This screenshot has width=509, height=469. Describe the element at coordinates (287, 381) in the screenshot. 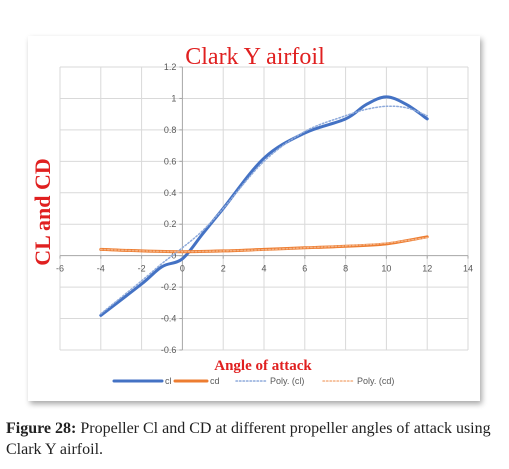

I see `legend-label: Poly. (cl)` at that location.